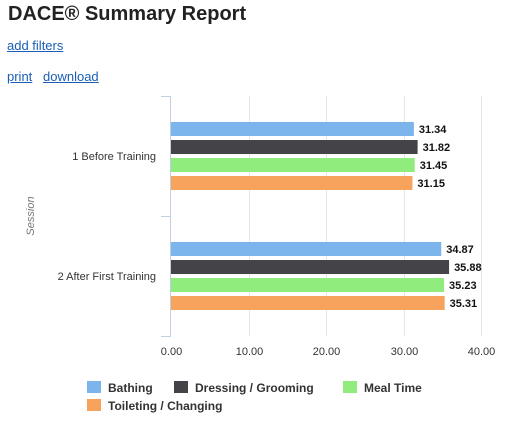 The image size is (510, 421). What do you see at coordinates (165, 406) in the screenshot?
I see `legend-label: Toileting / Changing` at bounding box center [165, 406].